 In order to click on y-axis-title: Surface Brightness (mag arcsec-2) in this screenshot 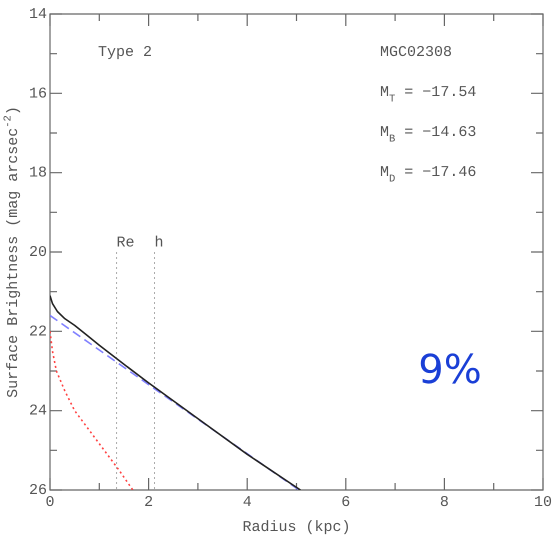, I will do `click(12, 252)`.